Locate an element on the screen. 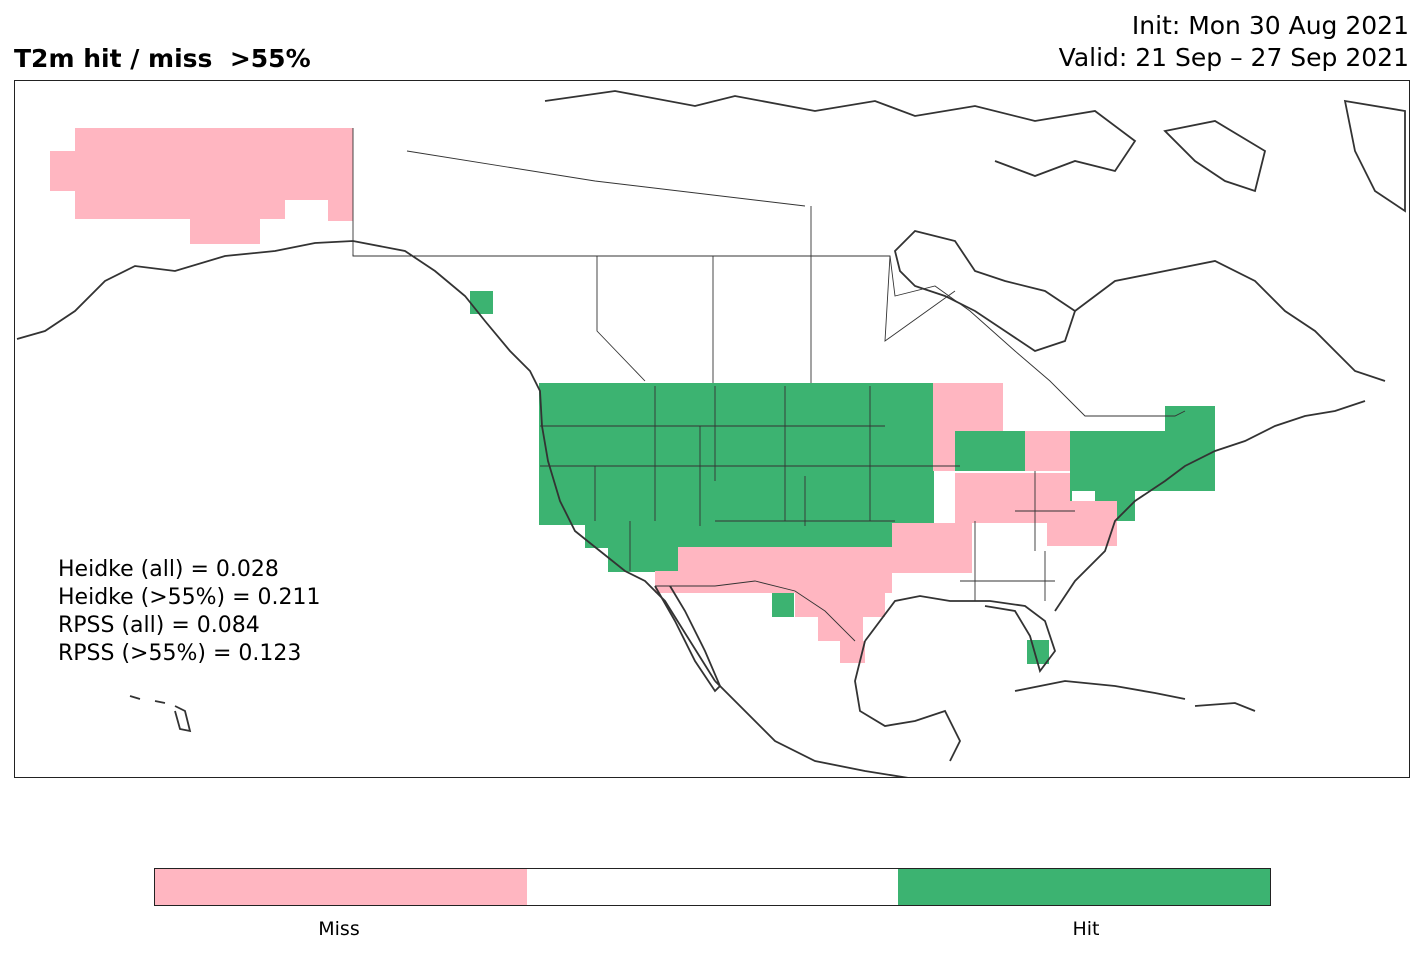 This screenshot has height=956, width=1425. us-miss-region is located at coordinates (886, 523).